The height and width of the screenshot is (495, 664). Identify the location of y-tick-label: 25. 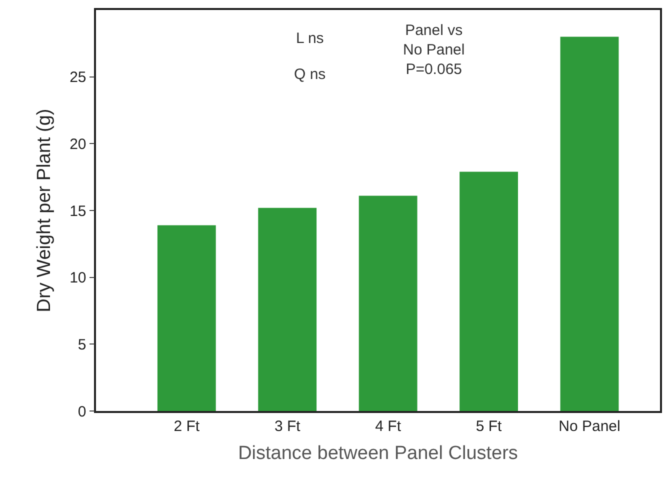
(78, 77).